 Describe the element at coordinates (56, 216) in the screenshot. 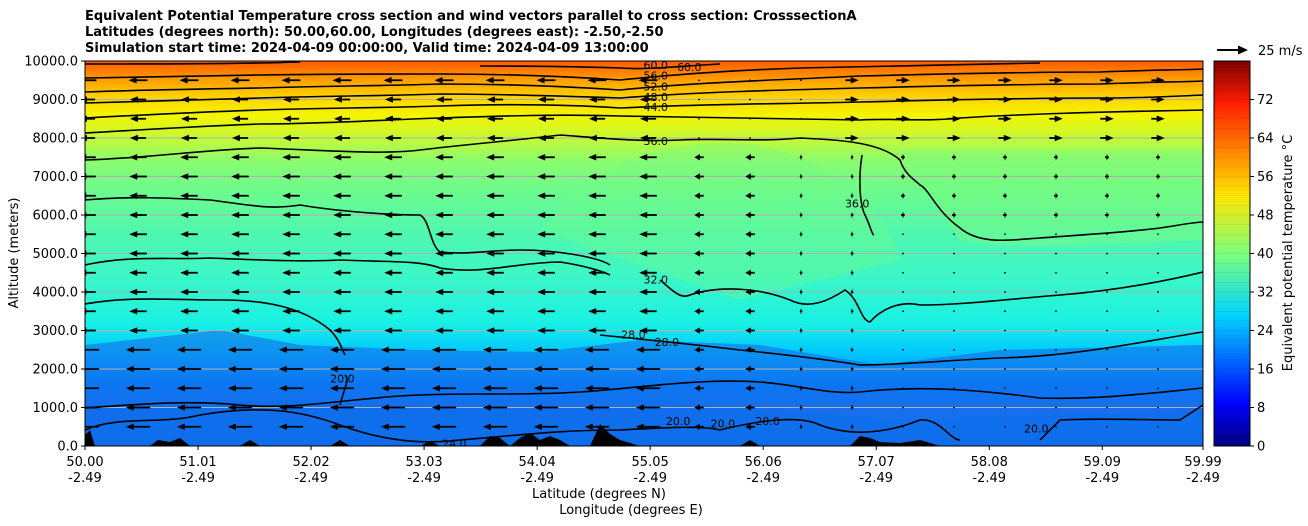

I see `y-tick-label: 6000.0` at that location.